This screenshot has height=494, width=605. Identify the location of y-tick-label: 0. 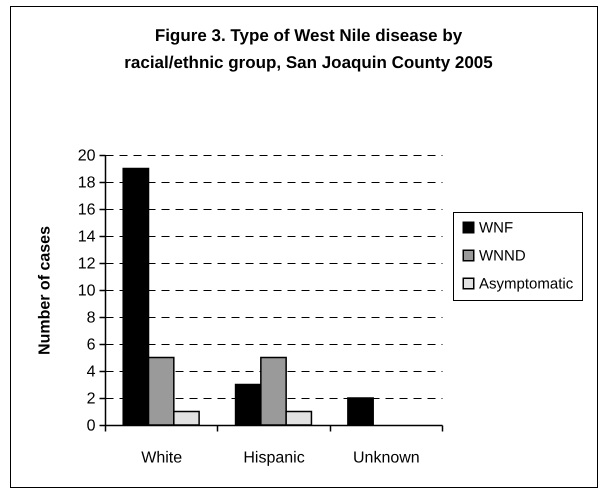
(91, 426).